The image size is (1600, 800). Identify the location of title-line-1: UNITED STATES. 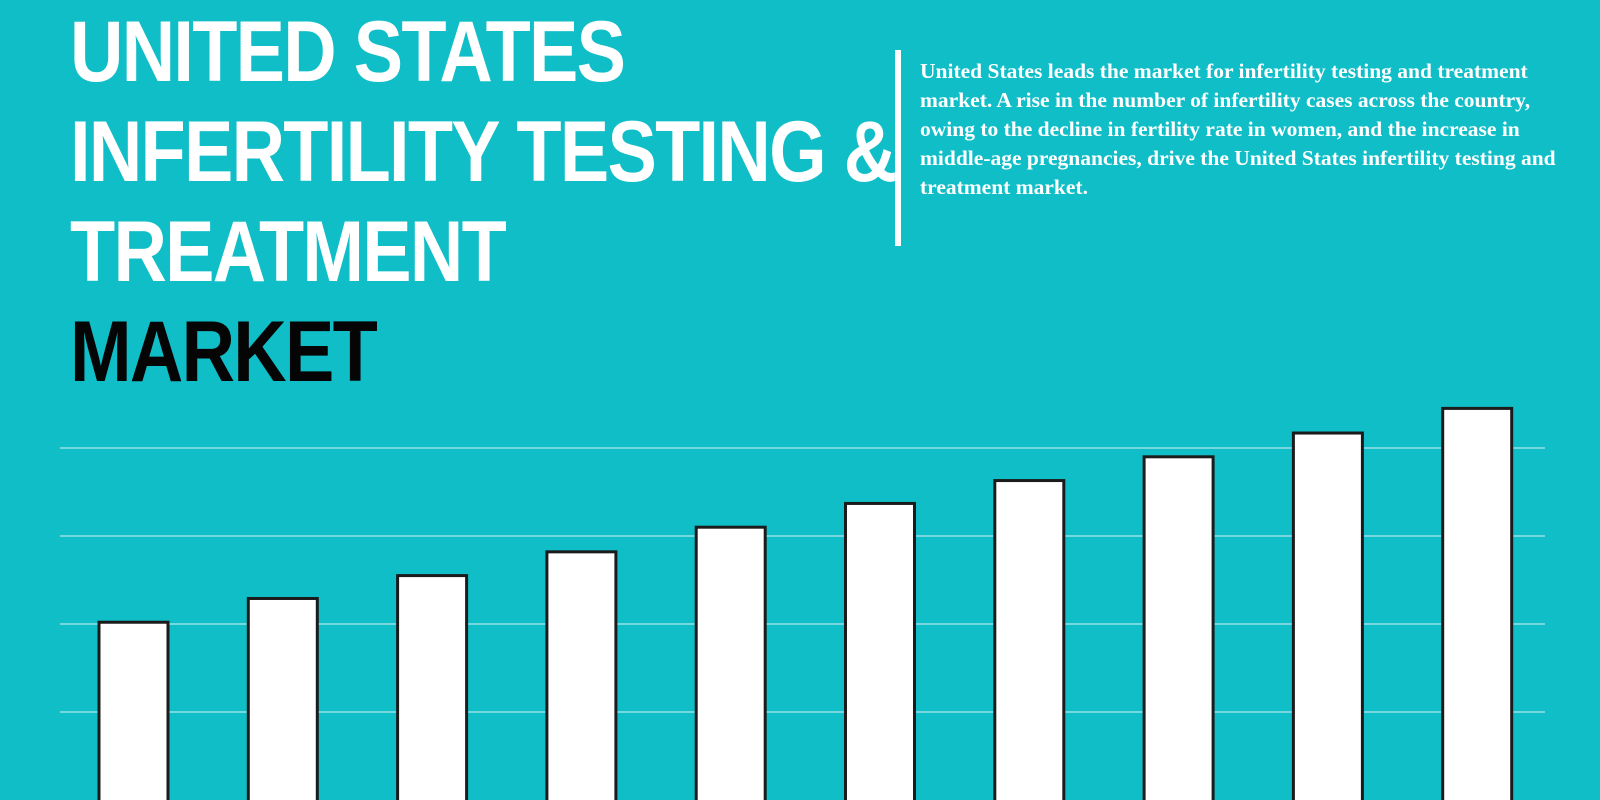
(348, 52).